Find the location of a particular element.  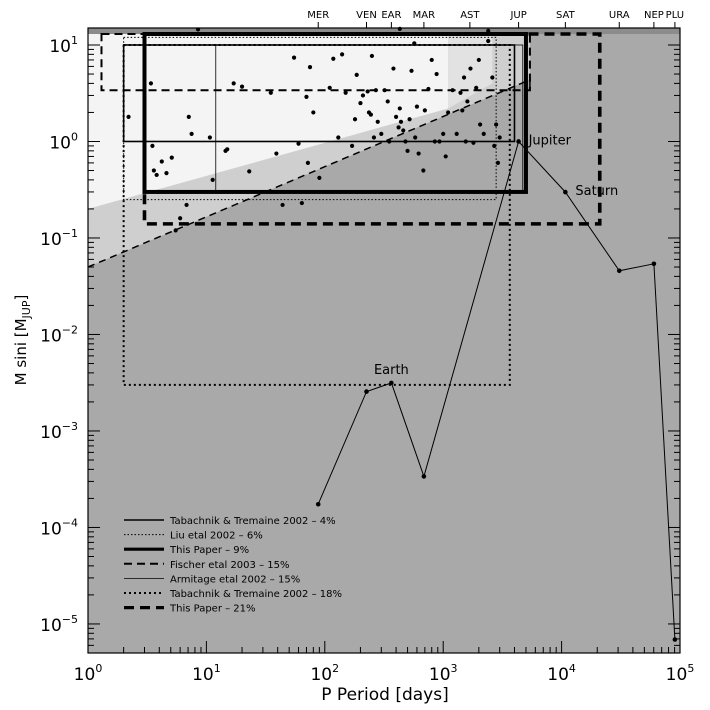

legend-label: Tabachnik & Tremaine 2002 – 18% is located at coordinates (255, 594).